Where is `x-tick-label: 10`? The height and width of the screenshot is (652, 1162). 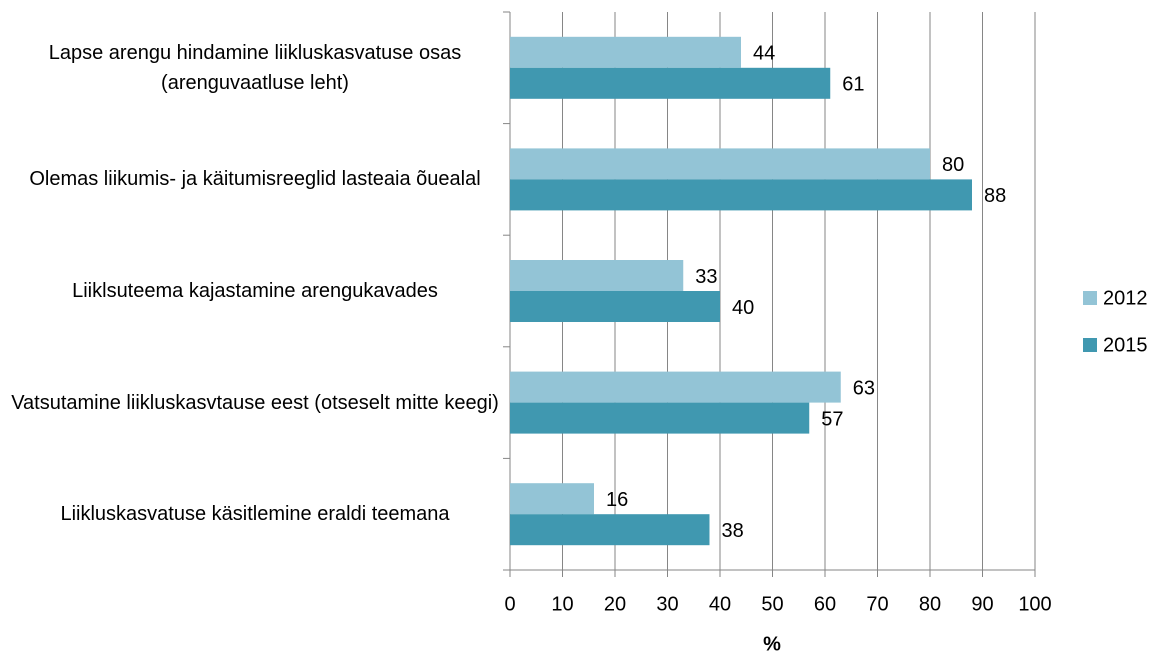
x-tick-label: 10 is located at coordinates (562, 604).